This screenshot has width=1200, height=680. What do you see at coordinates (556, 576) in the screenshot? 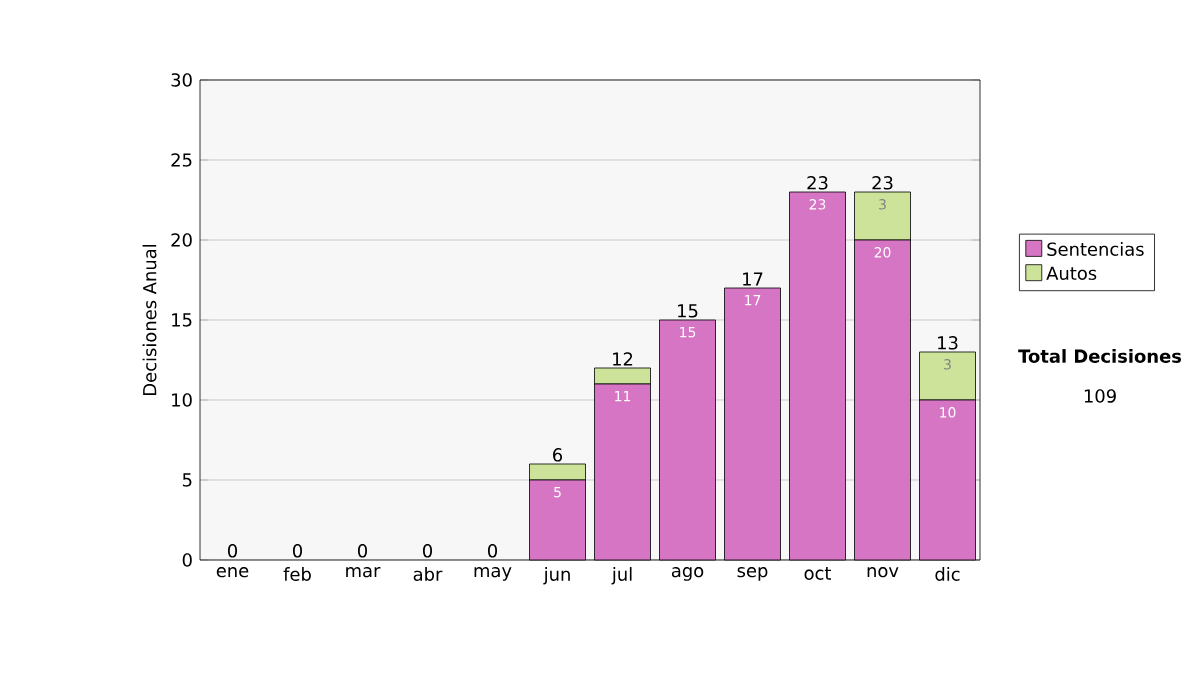
I see `x-tick-label: jun` at bounding box center [556, 576].